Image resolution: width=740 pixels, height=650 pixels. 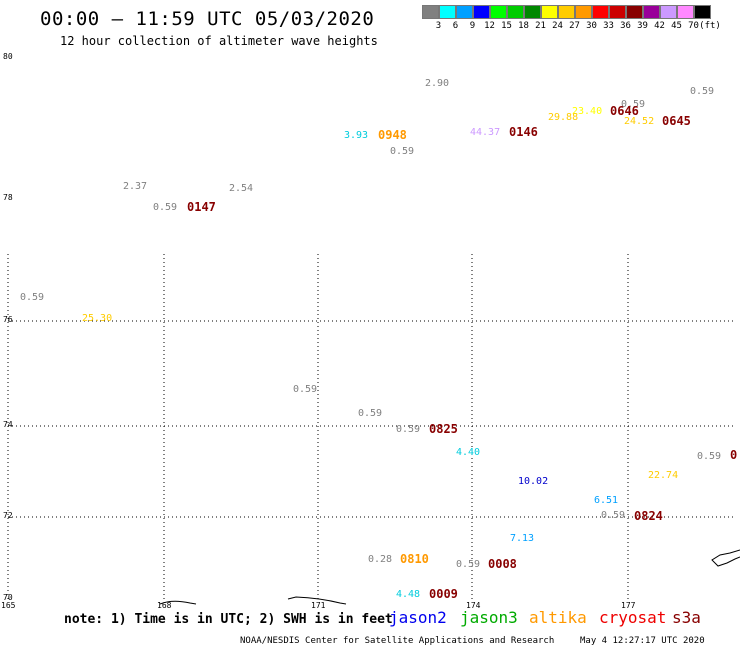 I want to click on legend-swatches, so click(x=566, y=12).